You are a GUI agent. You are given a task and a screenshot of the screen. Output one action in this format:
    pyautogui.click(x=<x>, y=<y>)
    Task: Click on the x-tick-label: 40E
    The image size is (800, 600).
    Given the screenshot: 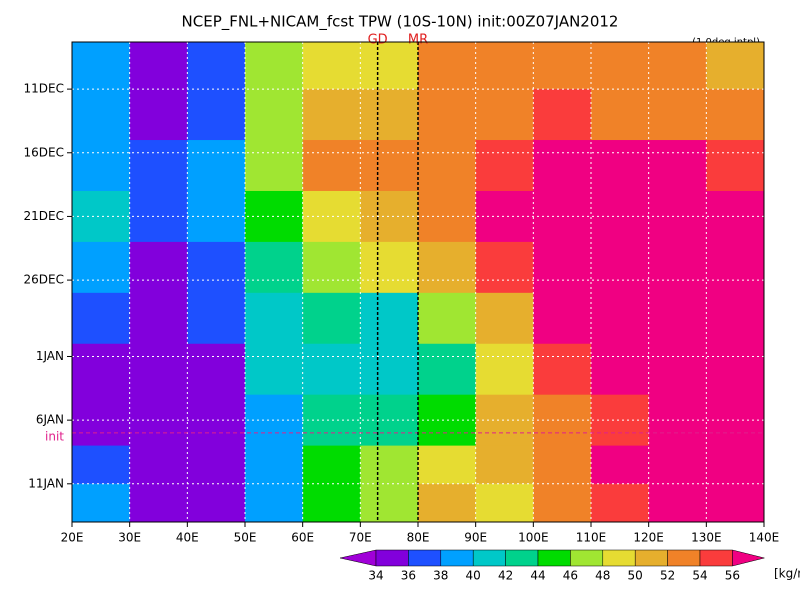 What is the action you would take?
    pyautogui.click(x=187, y=538)
    